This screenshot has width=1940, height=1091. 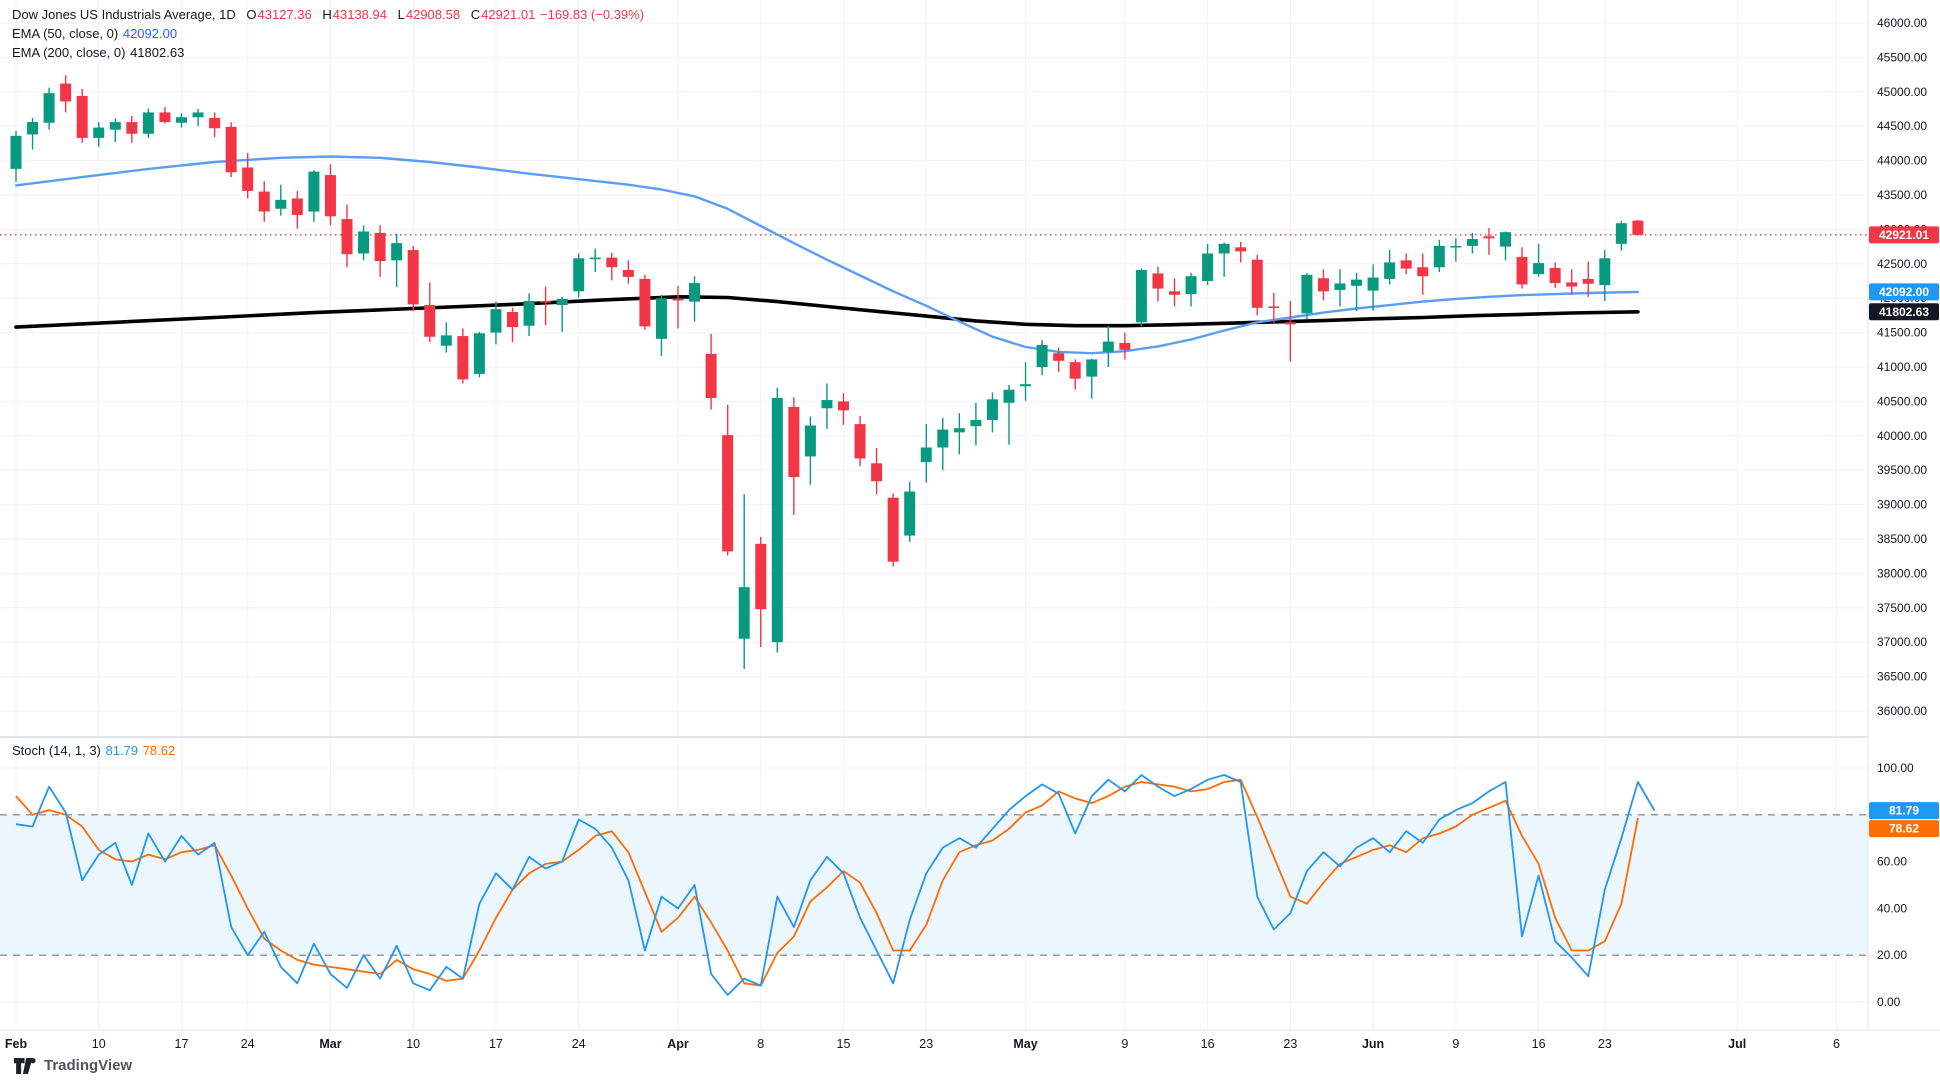 What do you see at coordinates (592, 14) in the screenshot?
I see `change-value: −169.83 (−0.39%)` at bounding box center [592, 14].